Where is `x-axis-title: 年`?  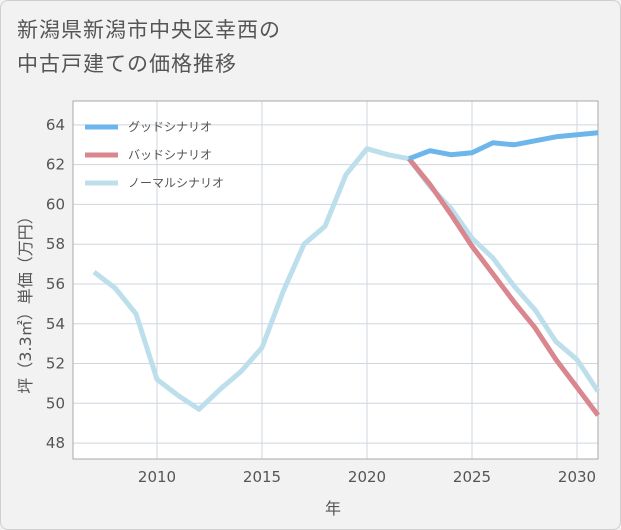
x-axis-title: 年 is located at coordinates (333, 508).